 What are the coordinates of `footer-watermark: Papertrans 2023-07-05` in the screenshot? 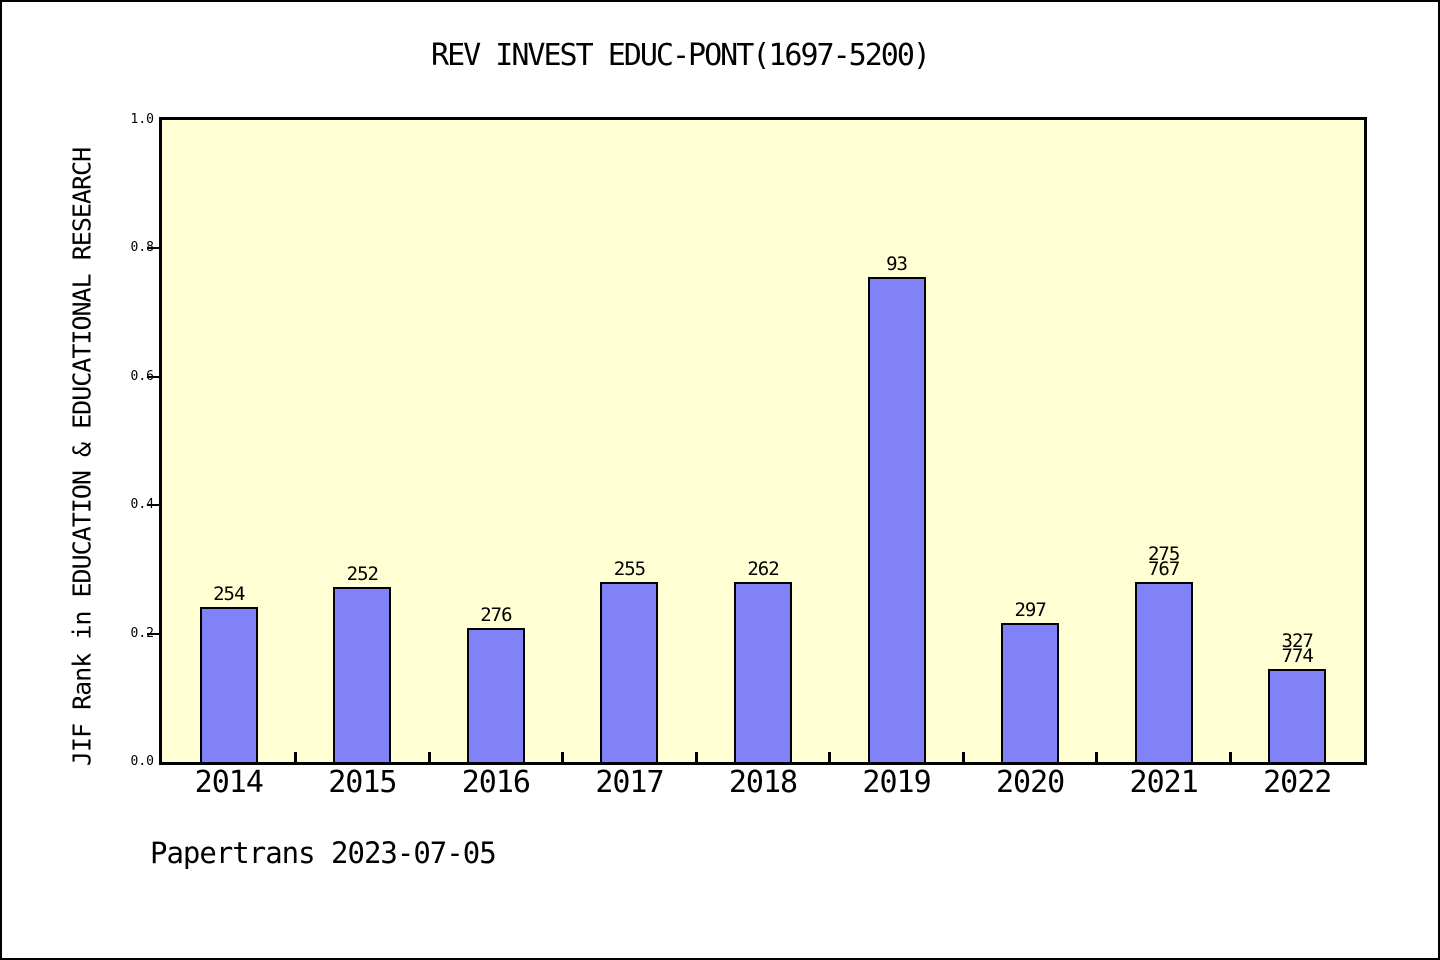 It's located at (323, 853).